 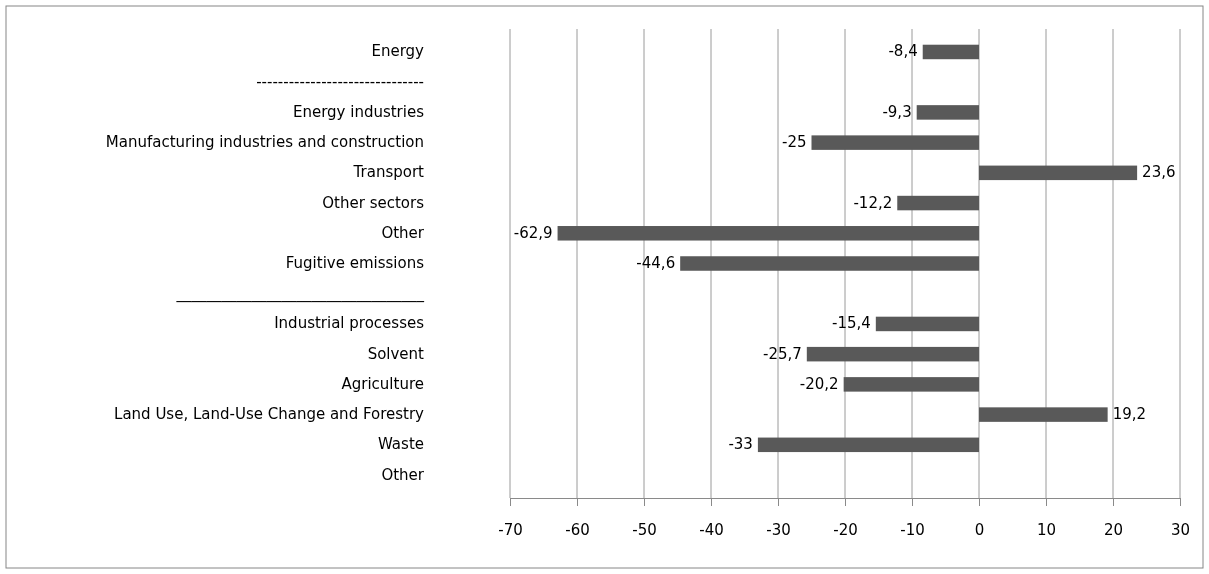 I want to click on x-tick-label: -60, so click(x=577, y=529).